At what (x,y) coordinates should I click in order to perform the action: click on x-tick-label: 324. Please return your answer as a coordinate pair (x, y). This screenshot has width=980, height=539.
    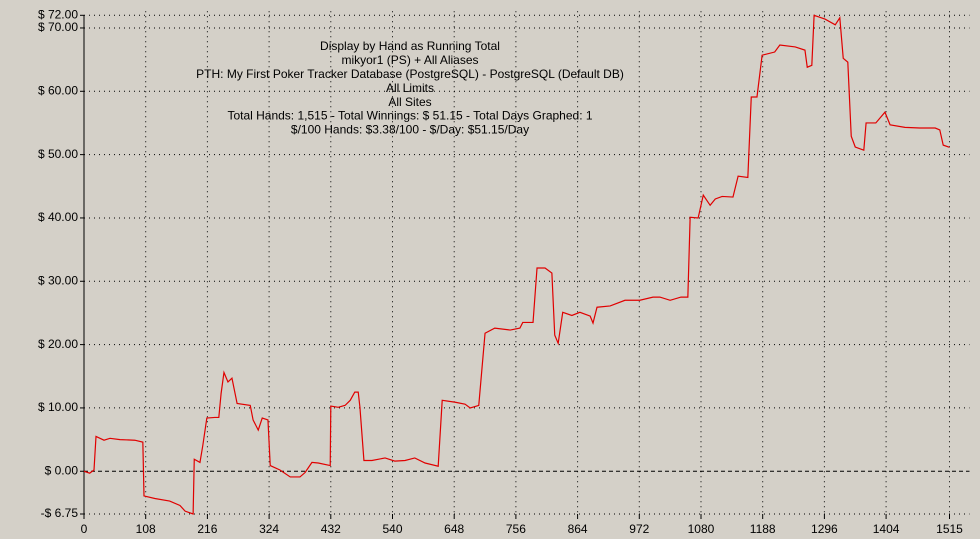
    Looking at the image, I should click on (269, 529).